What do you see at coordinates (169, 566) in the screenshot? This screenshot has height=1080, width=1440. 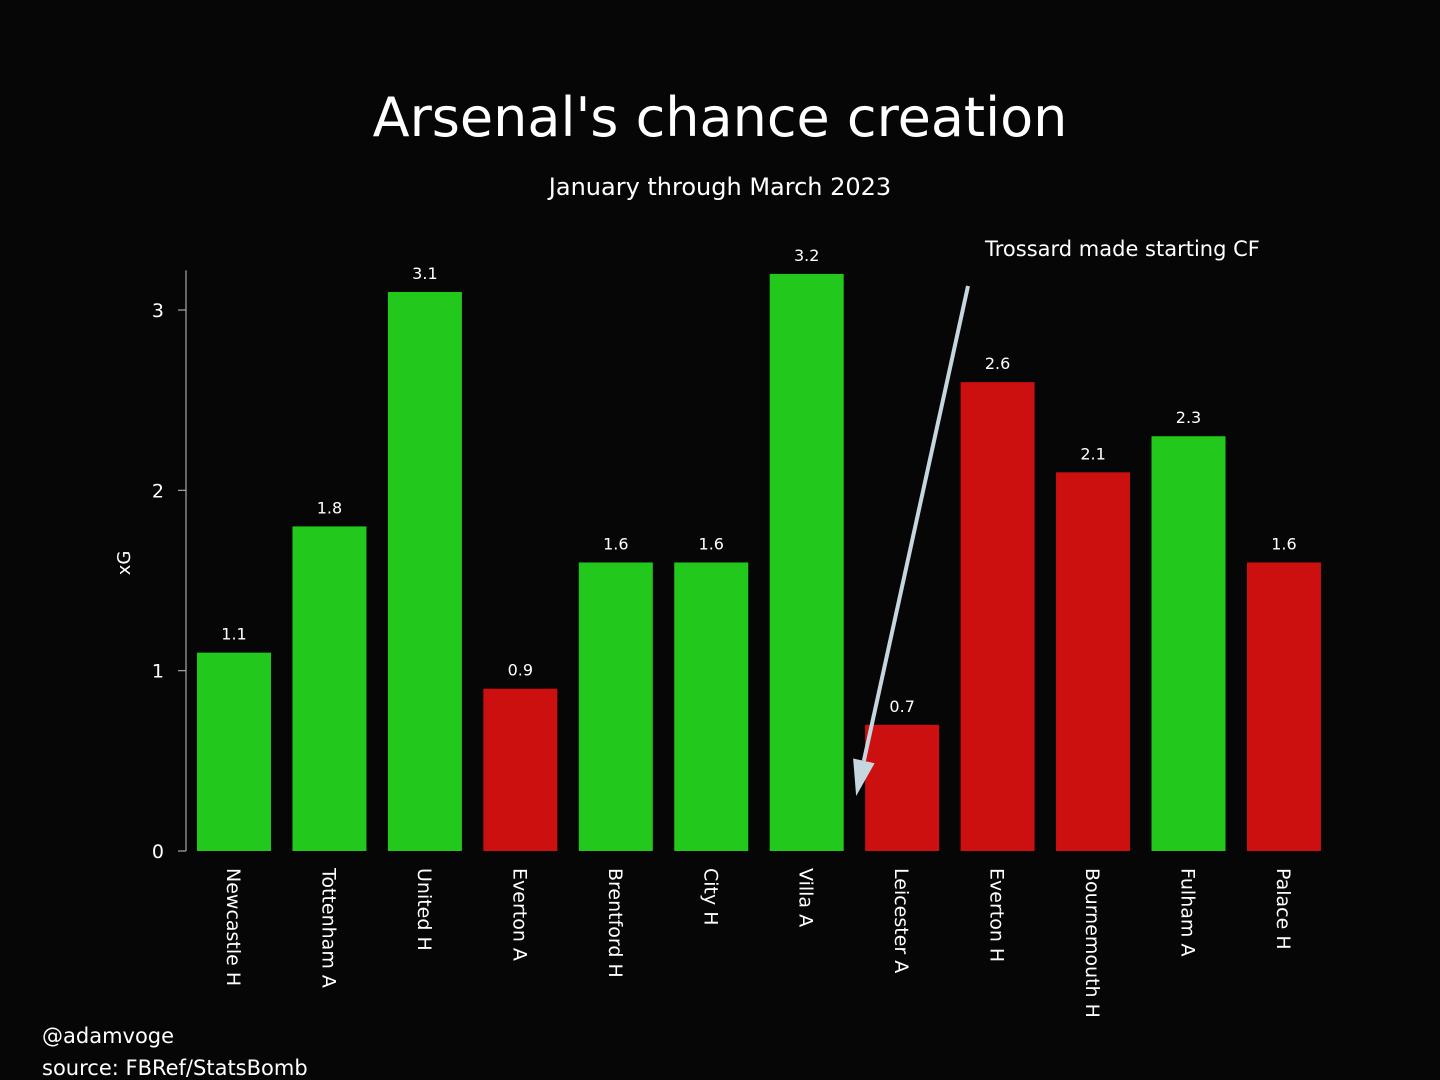 I see `axes: 0 1 2 3` at bounding box center [169, 566].